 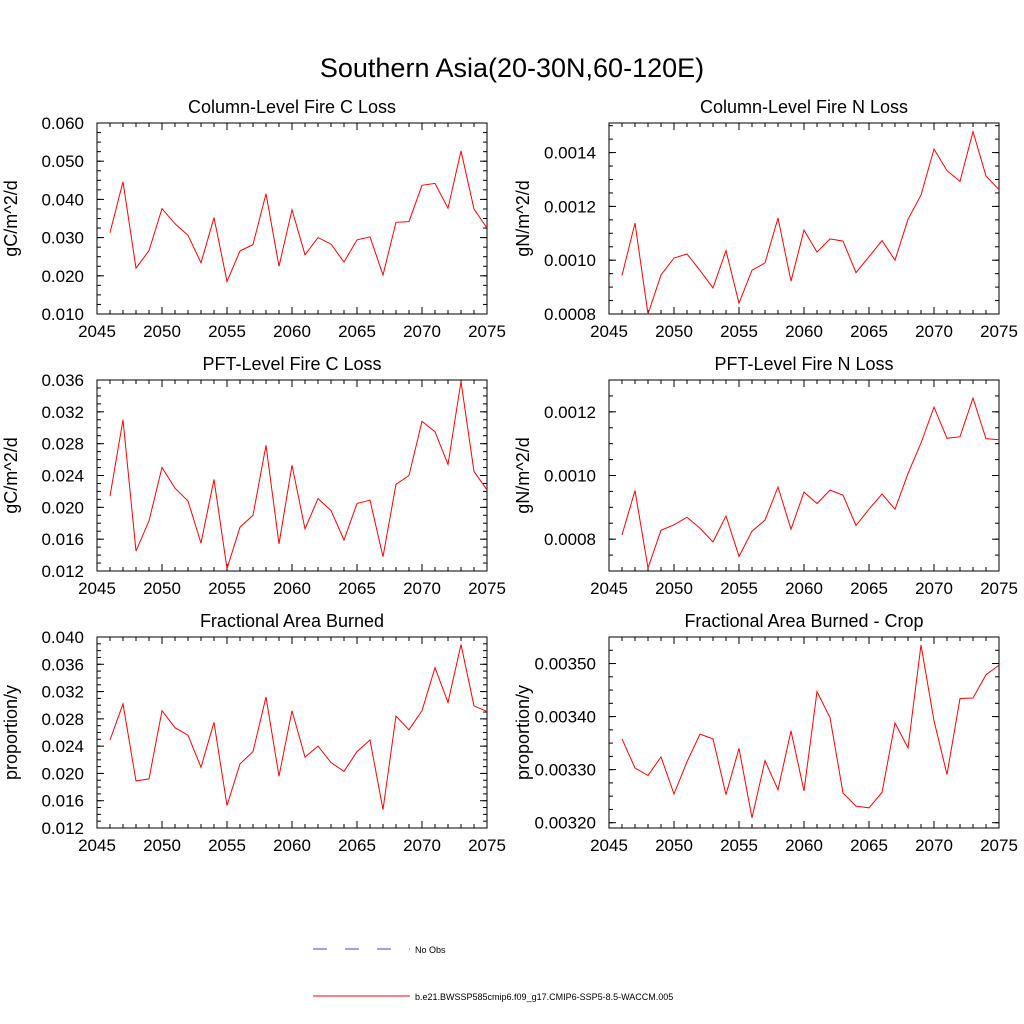 I want to click on y-tick-label: 0.028, so click(x=62, y=444).